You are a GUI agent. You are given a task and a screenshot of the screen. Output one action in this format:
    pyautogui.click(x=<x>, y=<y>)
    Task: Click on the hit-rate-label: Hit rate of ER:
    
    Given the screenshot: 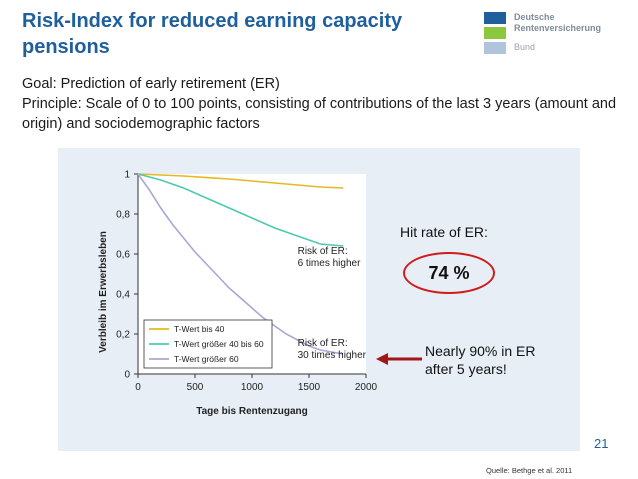 What is the action you would take?
    pyautogui.click(x=444, y=232)
    